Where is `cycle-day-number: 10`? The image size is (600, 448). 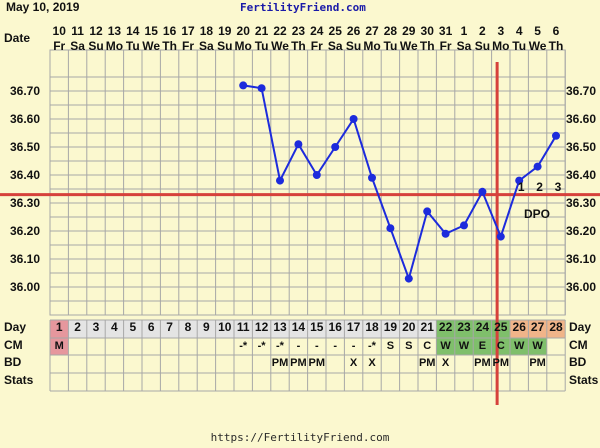 cycle-day-number: 10 is located at coordinates (225, 327).